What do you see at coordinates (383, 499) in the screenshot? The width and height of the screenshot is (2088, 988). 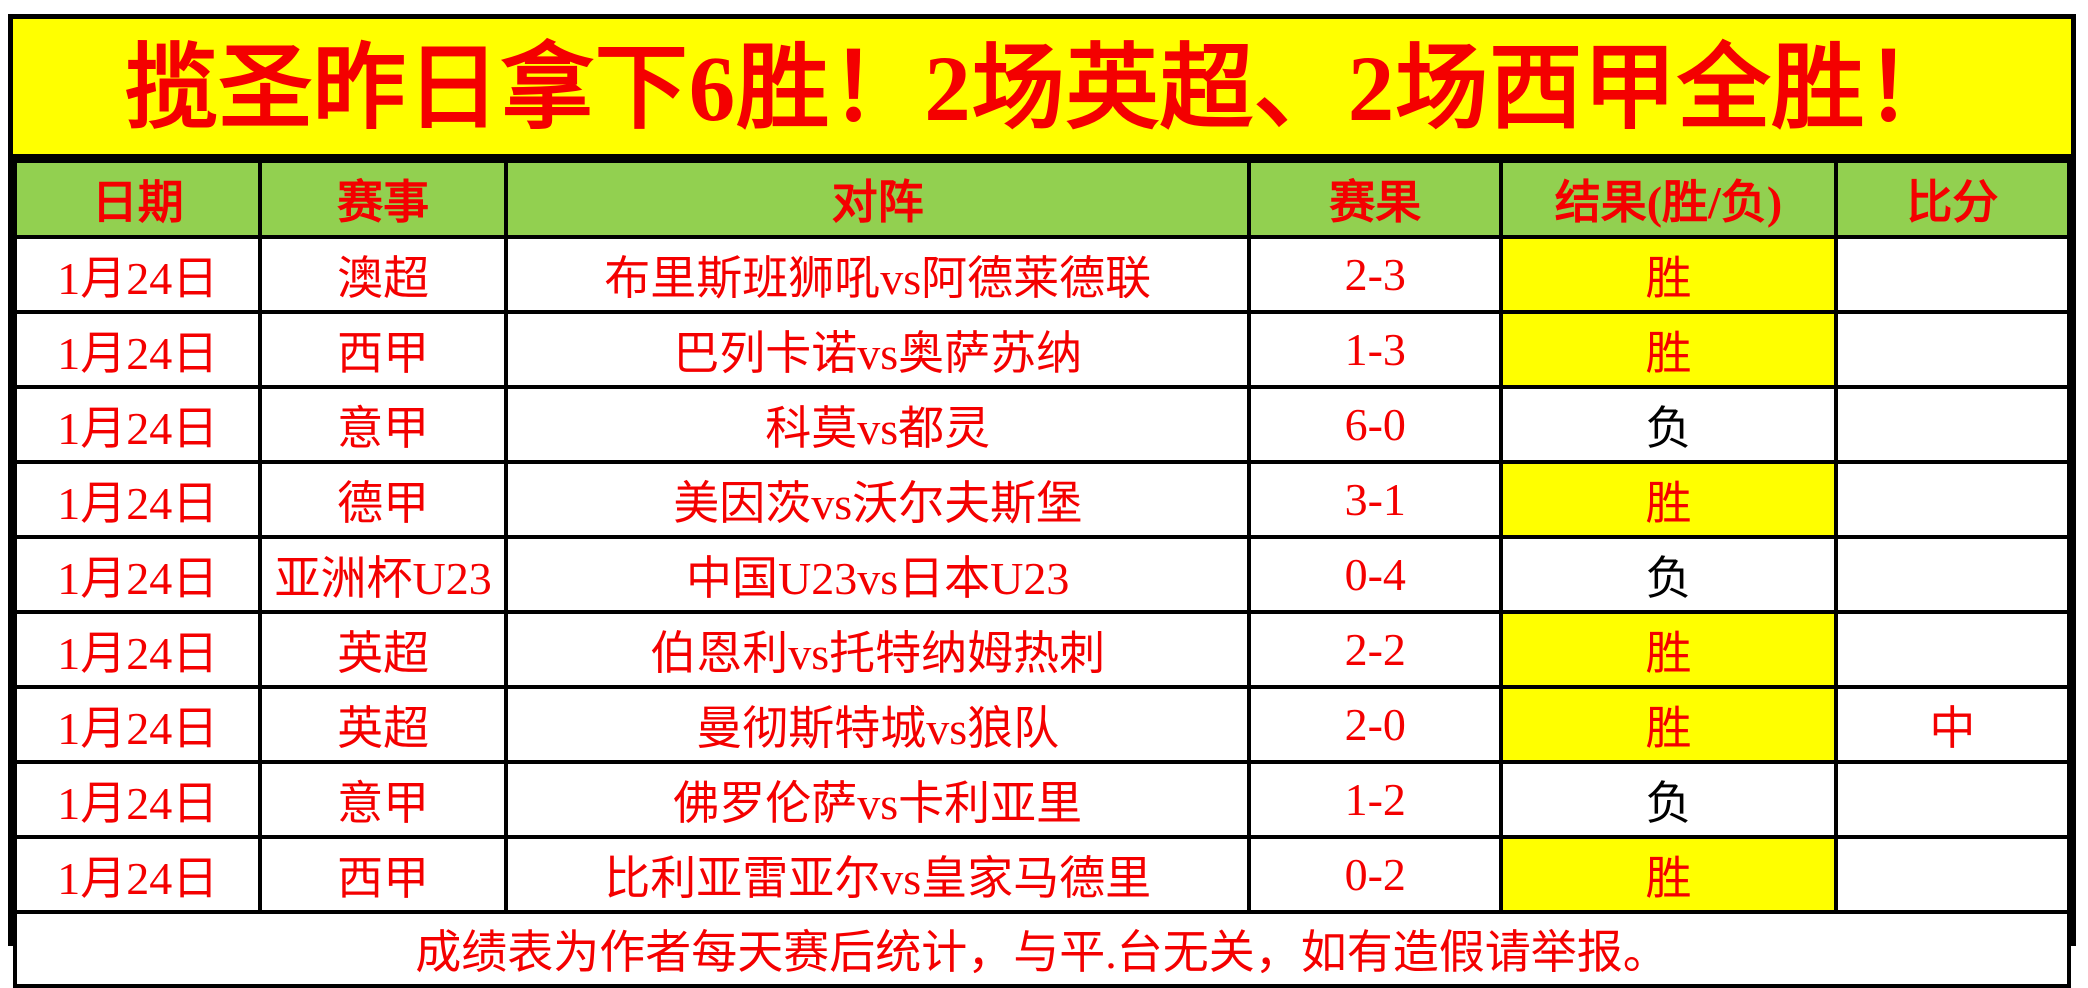 I see `cell-league: 德甲` at bounding box center [383, 499].